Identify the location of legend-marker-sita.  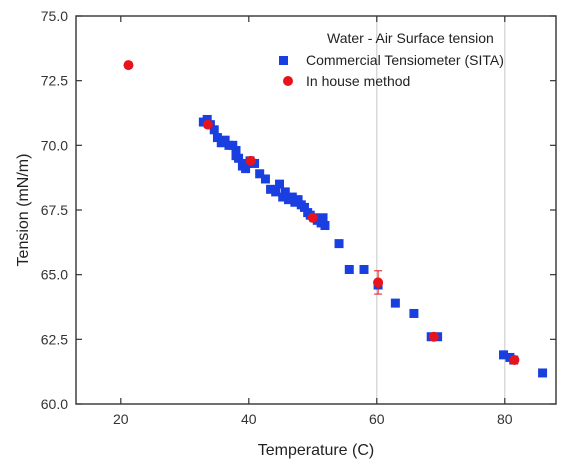
(283, 60).